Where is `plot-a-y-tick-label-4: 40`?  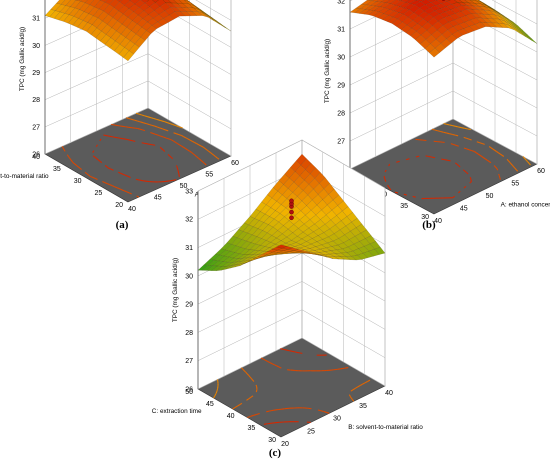 plot-a-y-tick-label-4: 40 is located at coordinates (36, 157).